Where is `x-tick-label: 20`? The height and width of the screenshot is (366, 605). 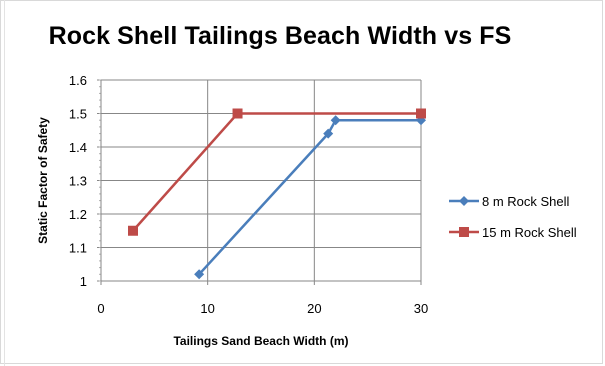 x-tick-label: 20 is located at coordinates (314, 308).